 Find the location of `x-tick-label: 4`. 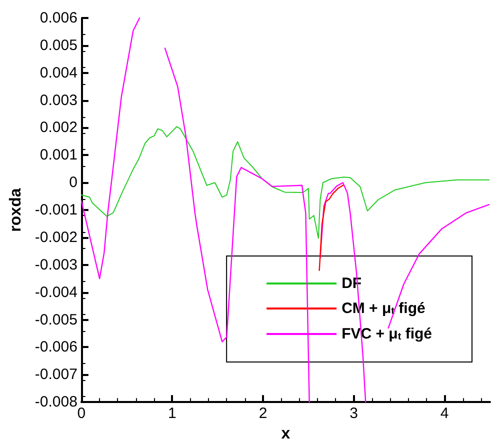

x-tick-label: 4 is located at coordinates (444, 413).